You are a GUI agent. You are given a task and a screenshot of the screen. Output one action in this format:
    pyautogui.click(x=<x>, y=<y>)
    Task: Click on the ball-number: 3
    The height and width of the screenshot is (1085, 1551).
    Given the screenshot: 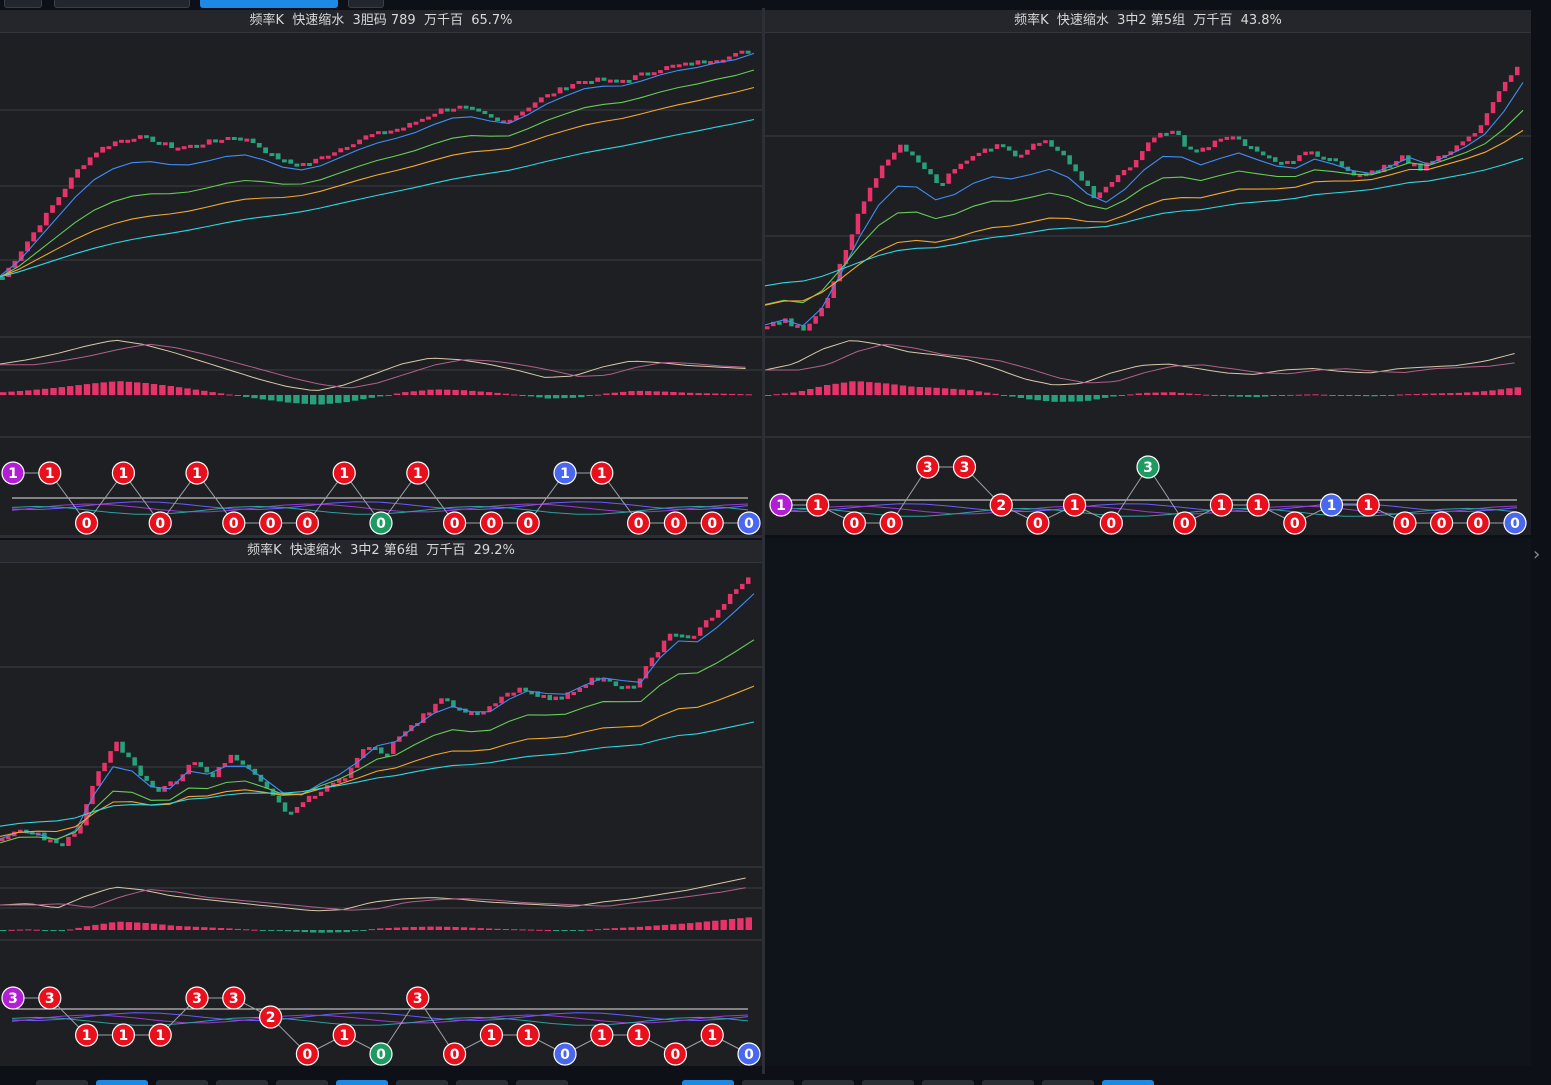 What is the action you would take?
    pyautogui.click(x=197, y=999)
    